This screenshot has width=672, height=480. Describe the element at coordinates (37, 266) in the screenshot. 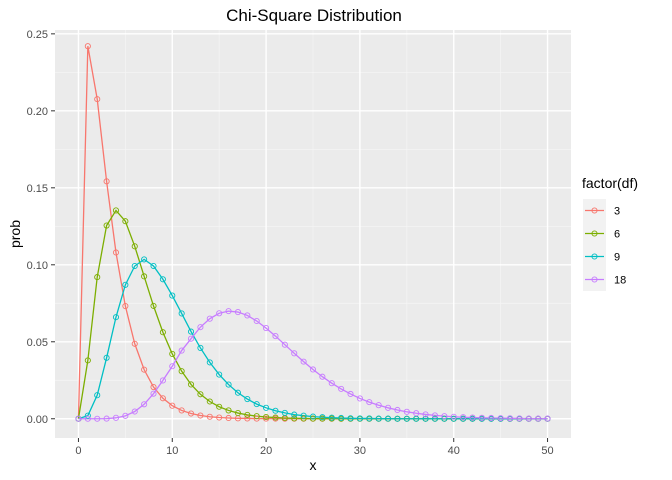

I see `y-tick-label: 0.10` at that location.